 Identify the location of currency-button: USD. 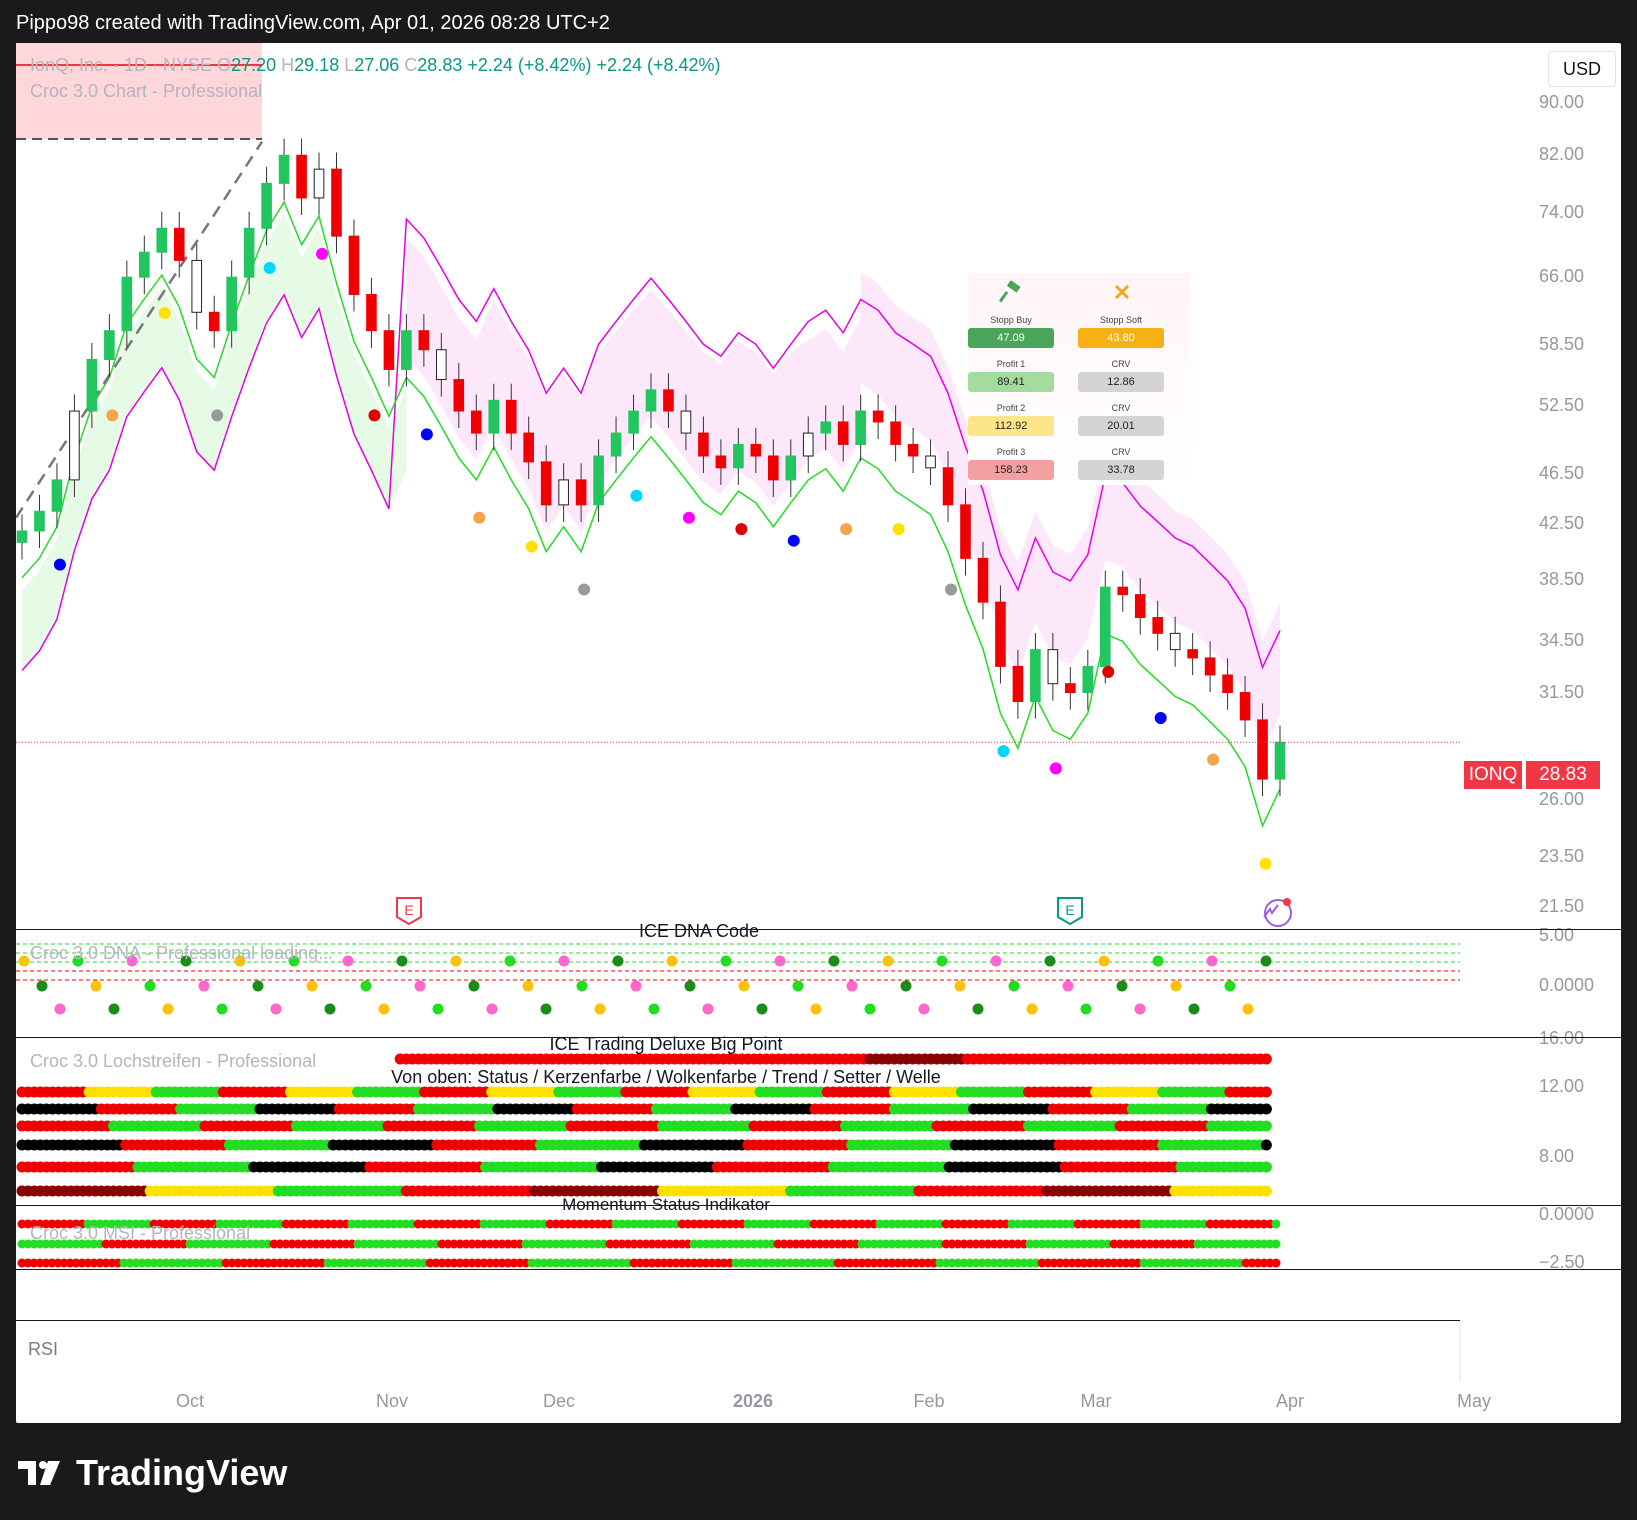
(1582, 69).